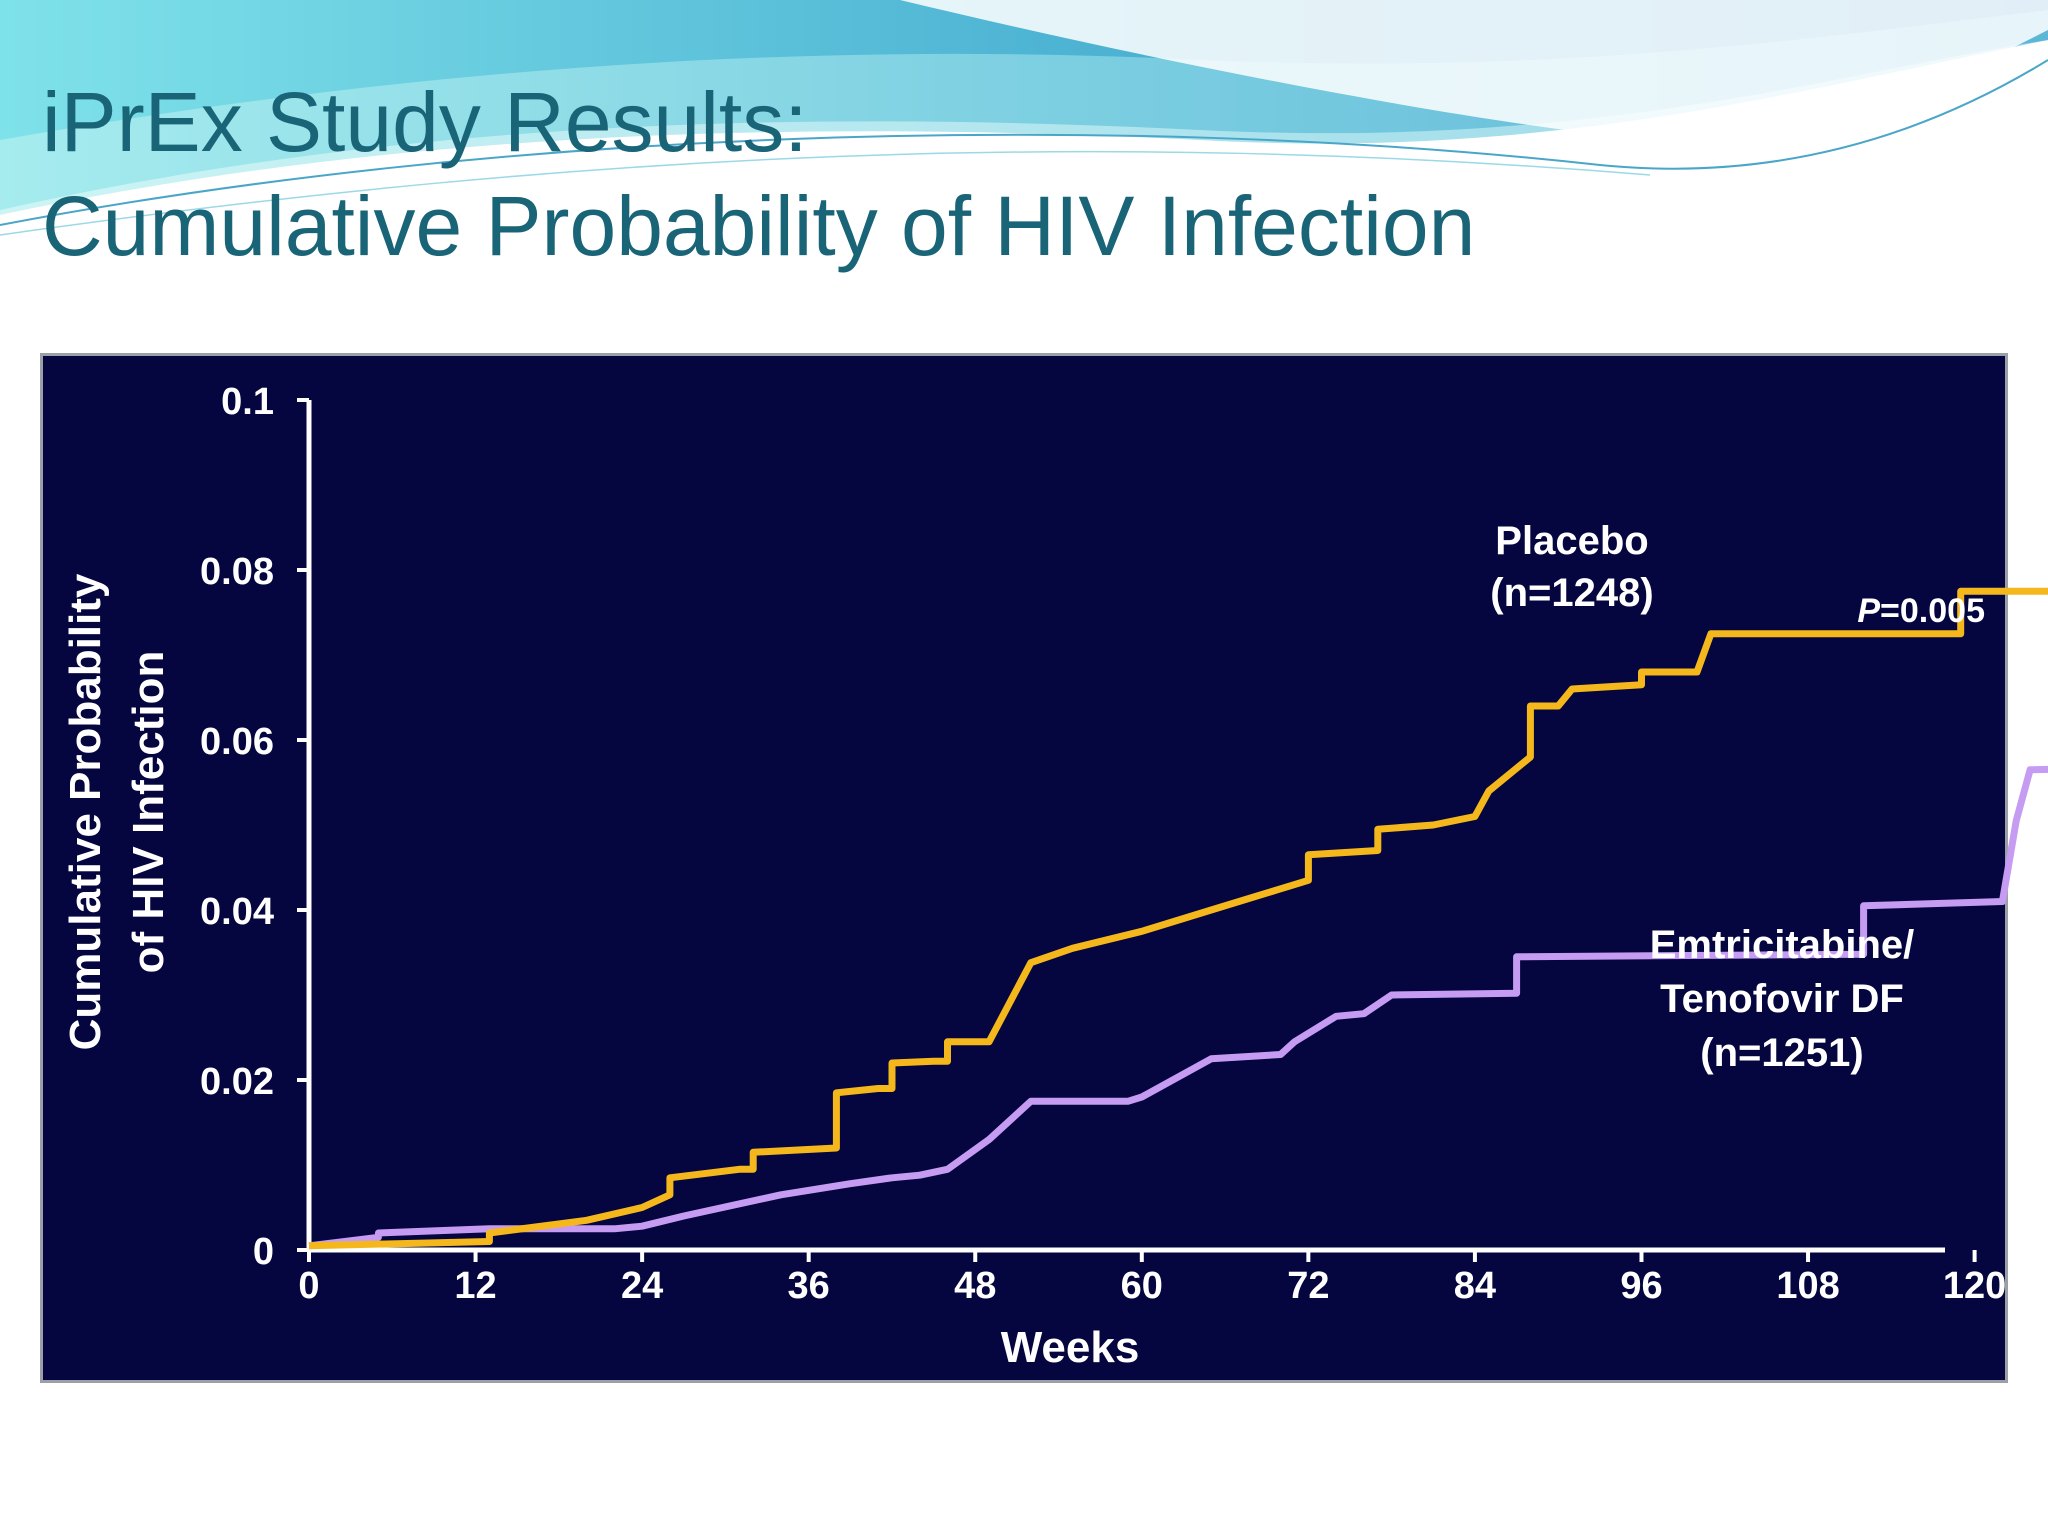 The image size is (2048, 1536). What do you see at coordinates (85, 811) in the screenshot?
I see `y-axis-label-line-1: Cumulative Probability` at bounding box center [85, 811].